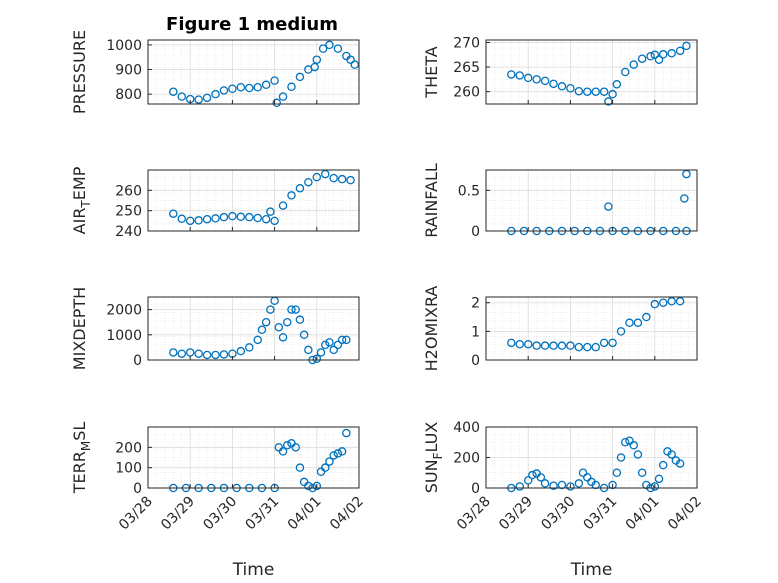 This screenshot has width=778, height=583. Describe the element at coordinates (466, 459) in the screenshot. I see `y-tick-label: 200` at that location.